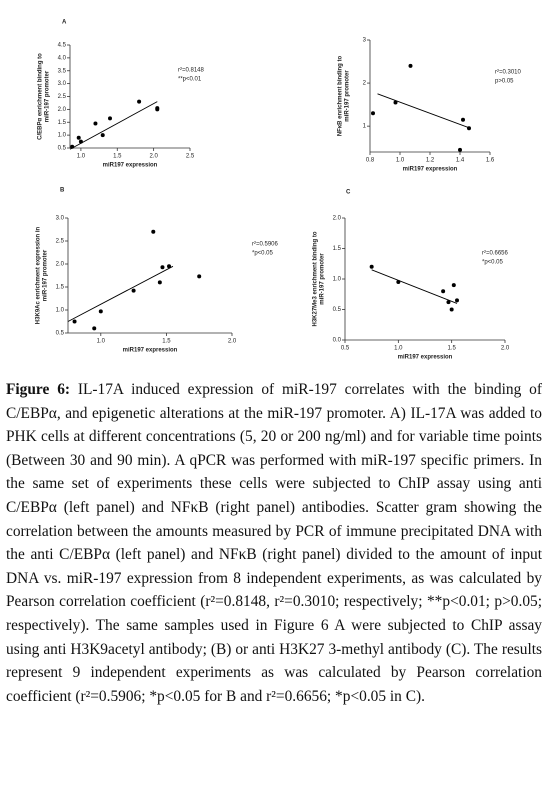  What do you see at coordinates (64, 23) in the screenshot?
I see `panel-label: A` at bounding box center [64, 23].